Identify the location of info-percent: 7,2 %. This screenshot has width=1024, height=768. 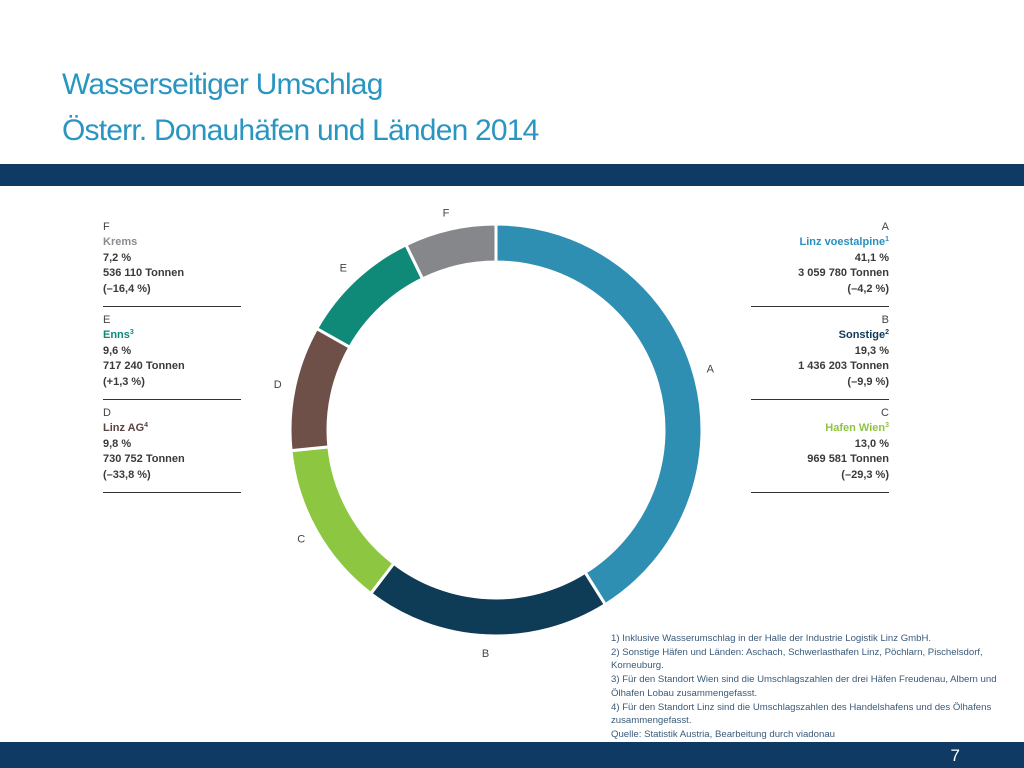
(117, 257).